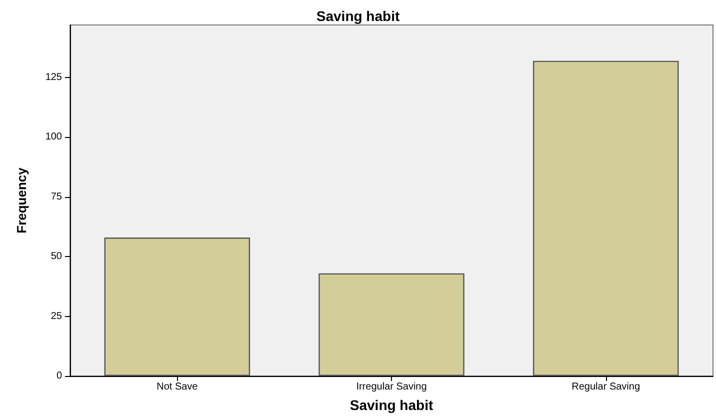 The height and width of the screenshot is (417, 716). I want to click on chart-title: Saving habit, so click(358, 16).